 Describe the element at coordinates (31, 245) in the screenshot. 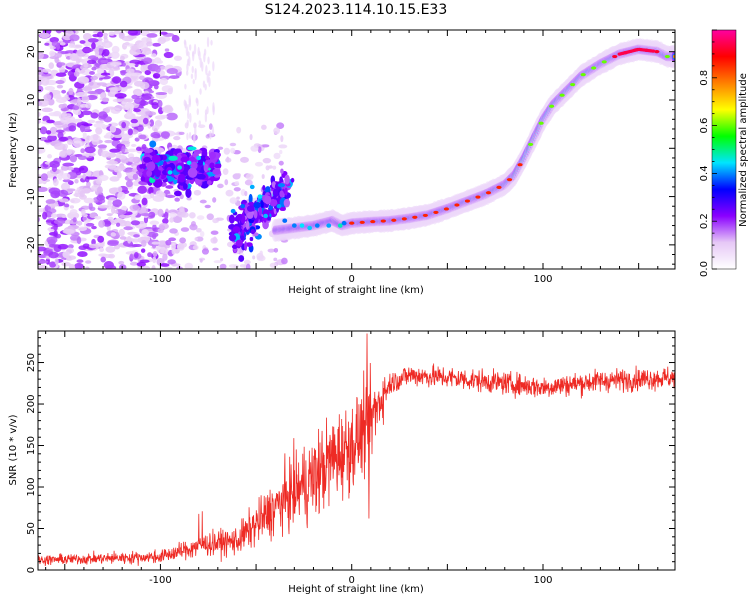

I see `heatmap-y-tick-label: -20` at that location.